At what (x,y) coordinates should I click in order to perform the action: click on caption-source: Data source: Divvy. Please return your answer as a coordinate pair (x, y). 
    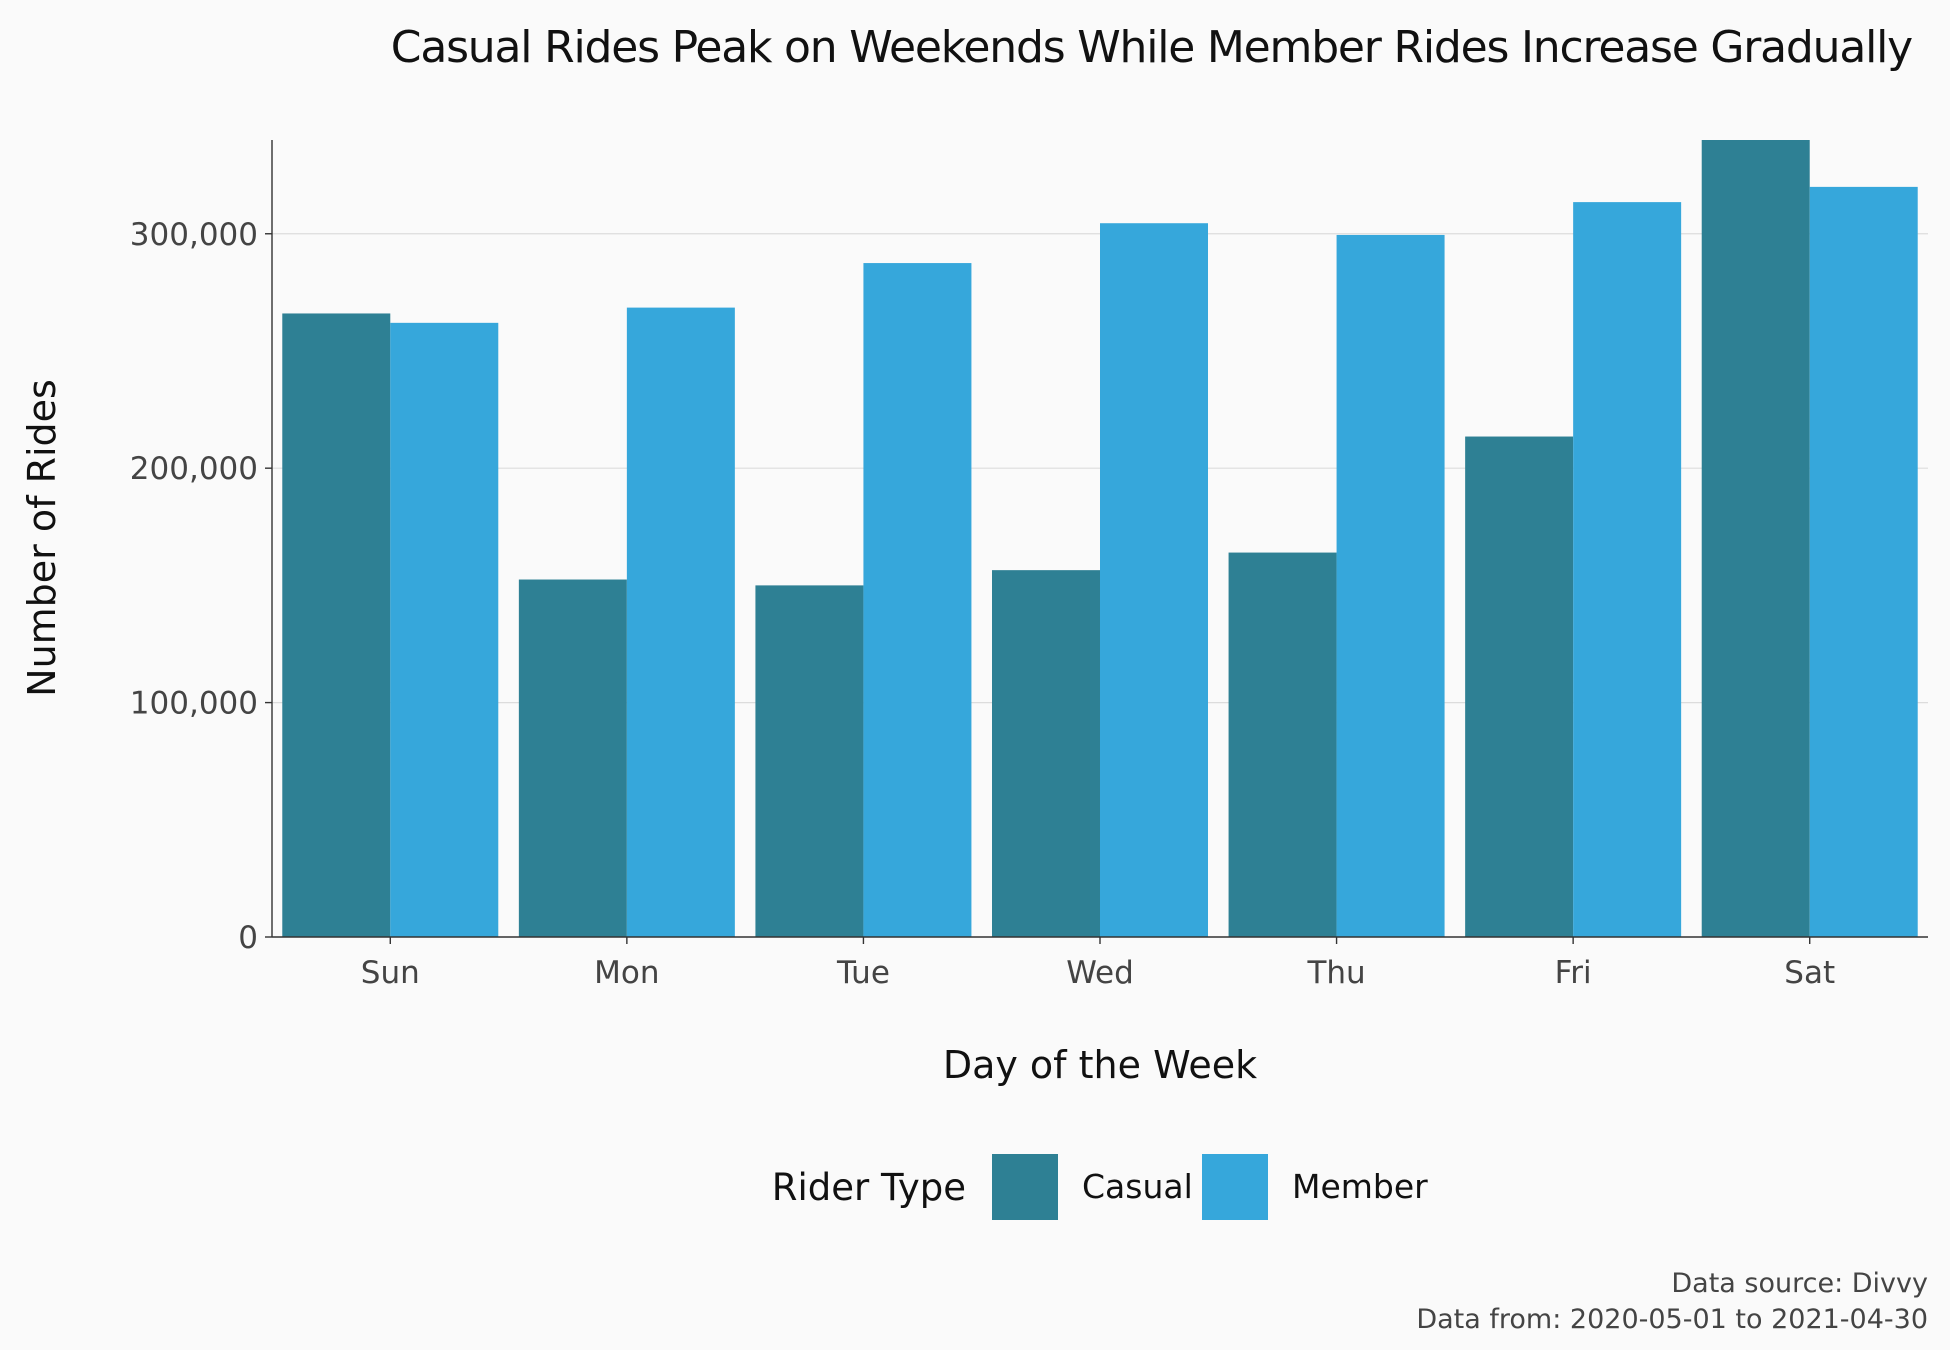
    Looking at the image, I should click on (1799, 1283).